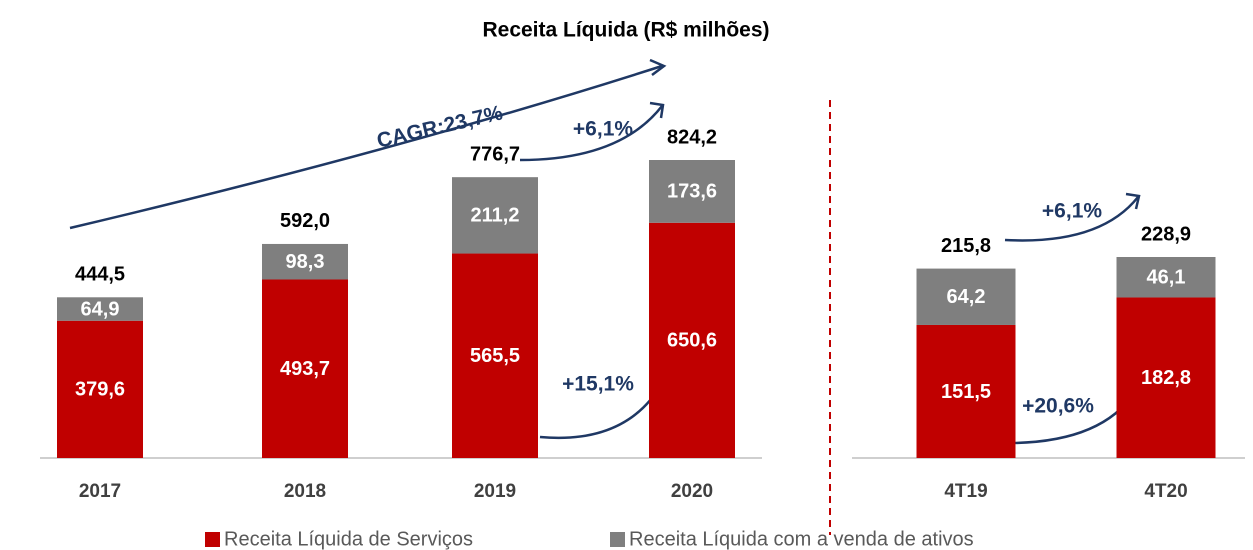 The width and height of the screenshot is (1253, 550). I want to click on data-label: 493,7, so click(305, 369).